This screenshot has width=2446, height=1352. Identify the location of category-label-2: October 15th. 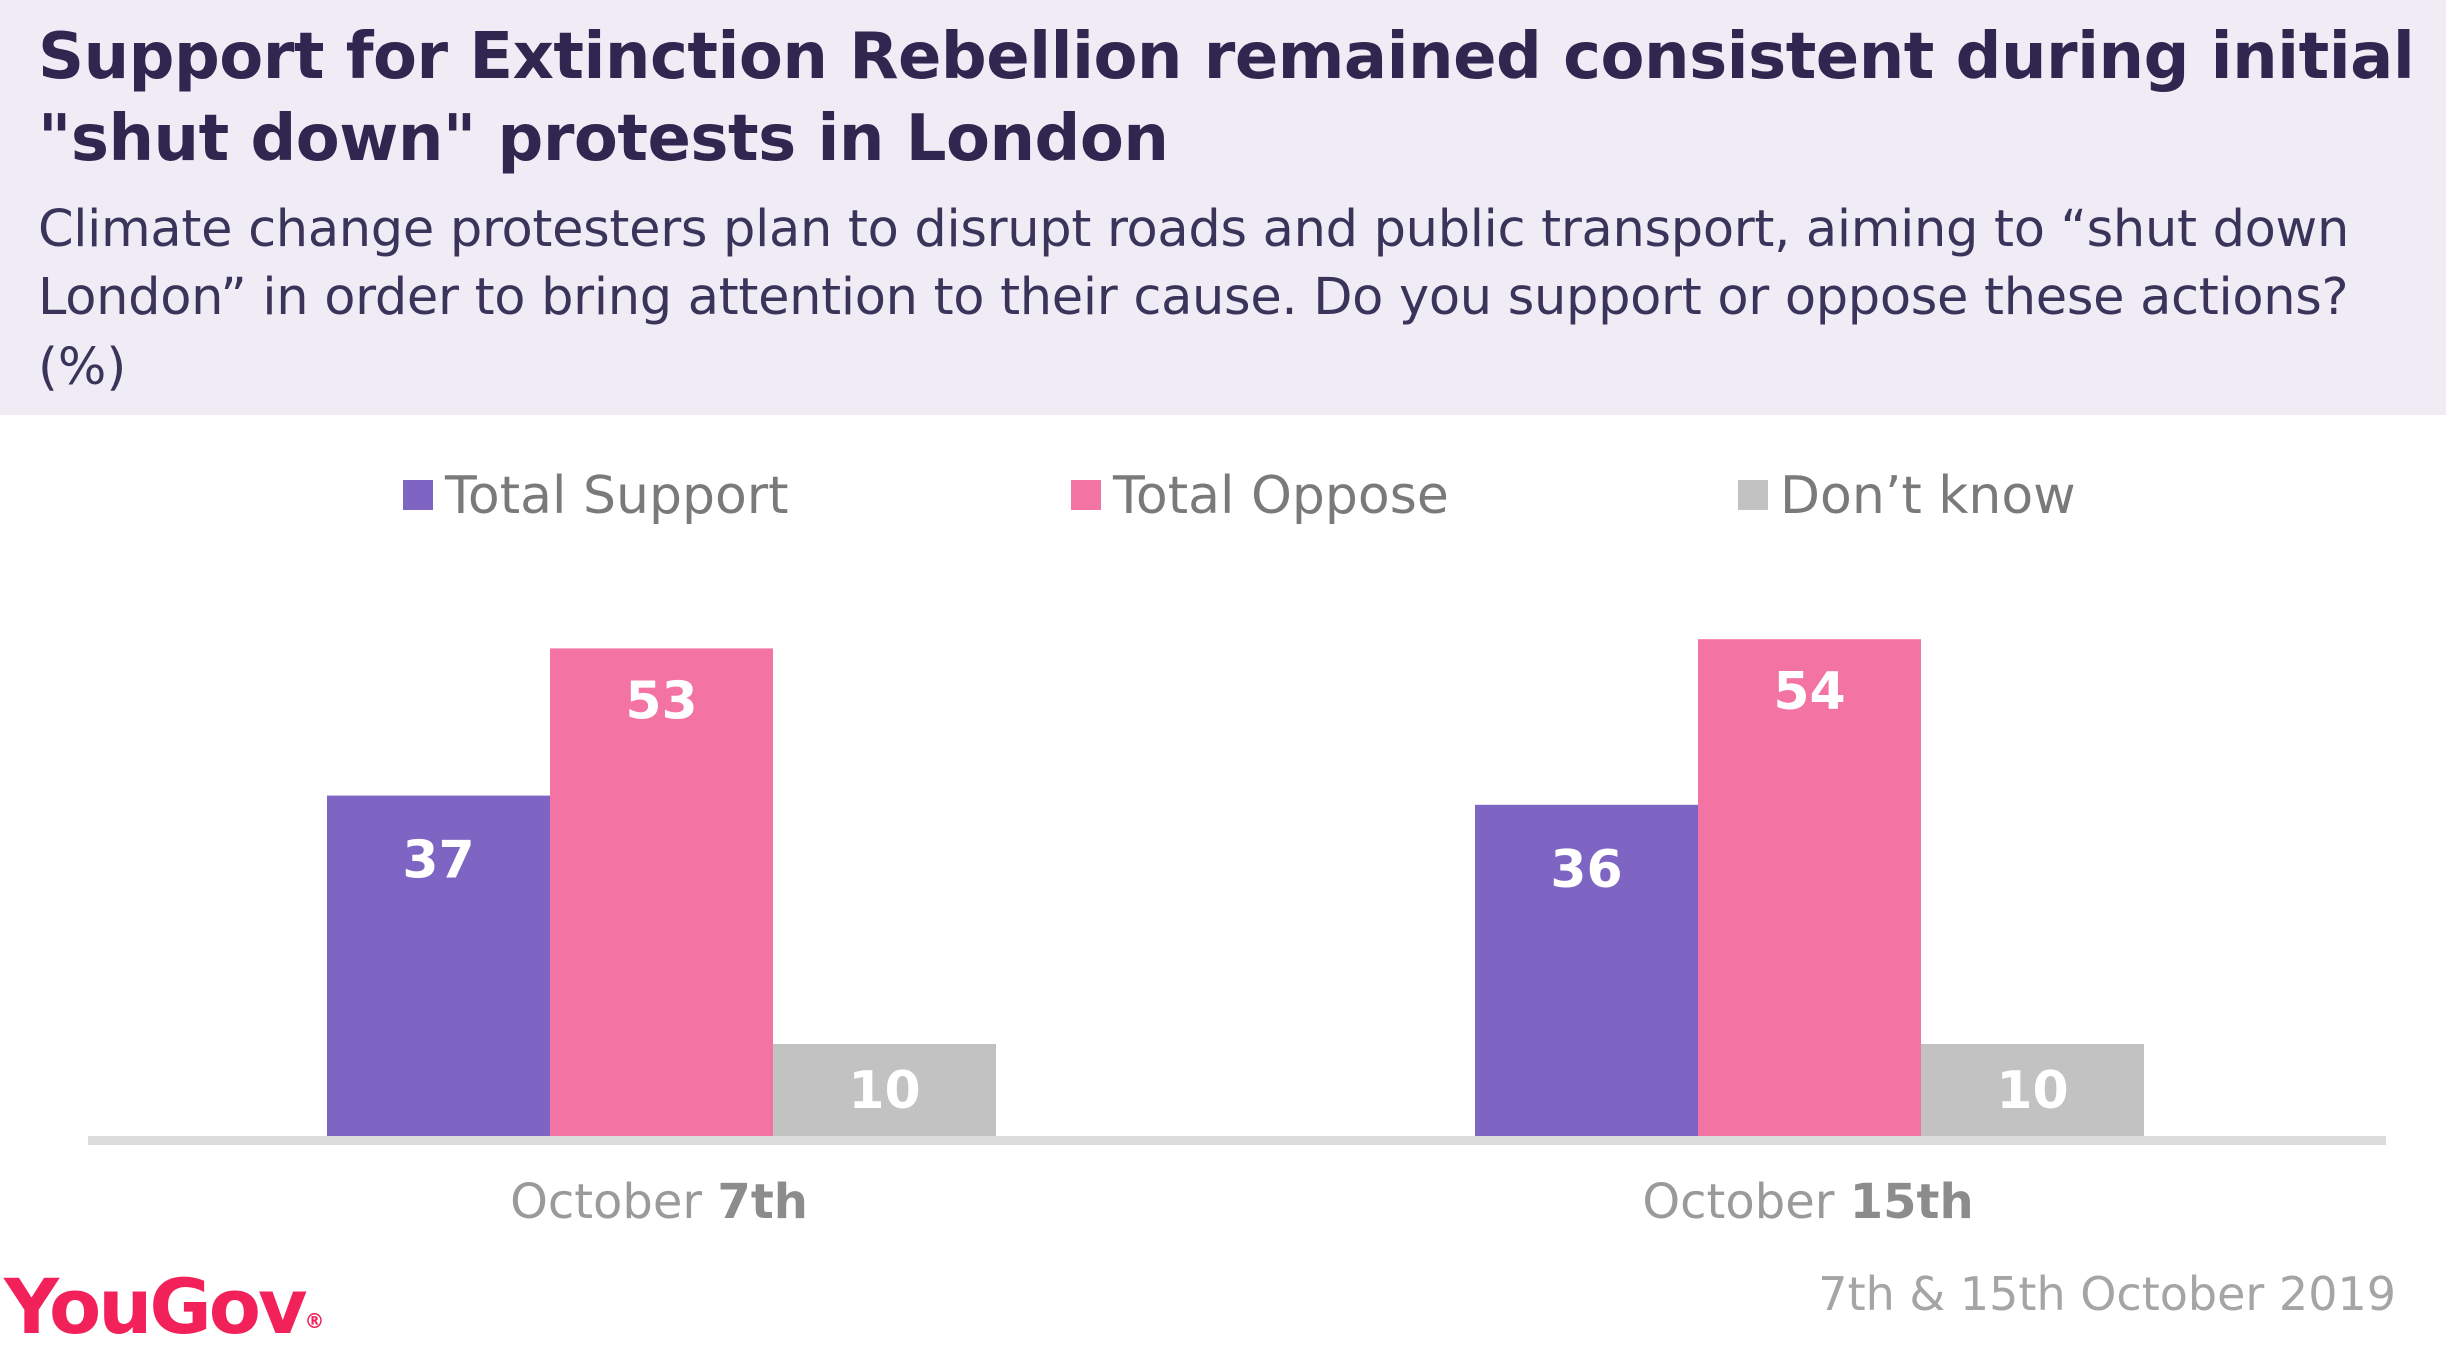
(1807, 1202).